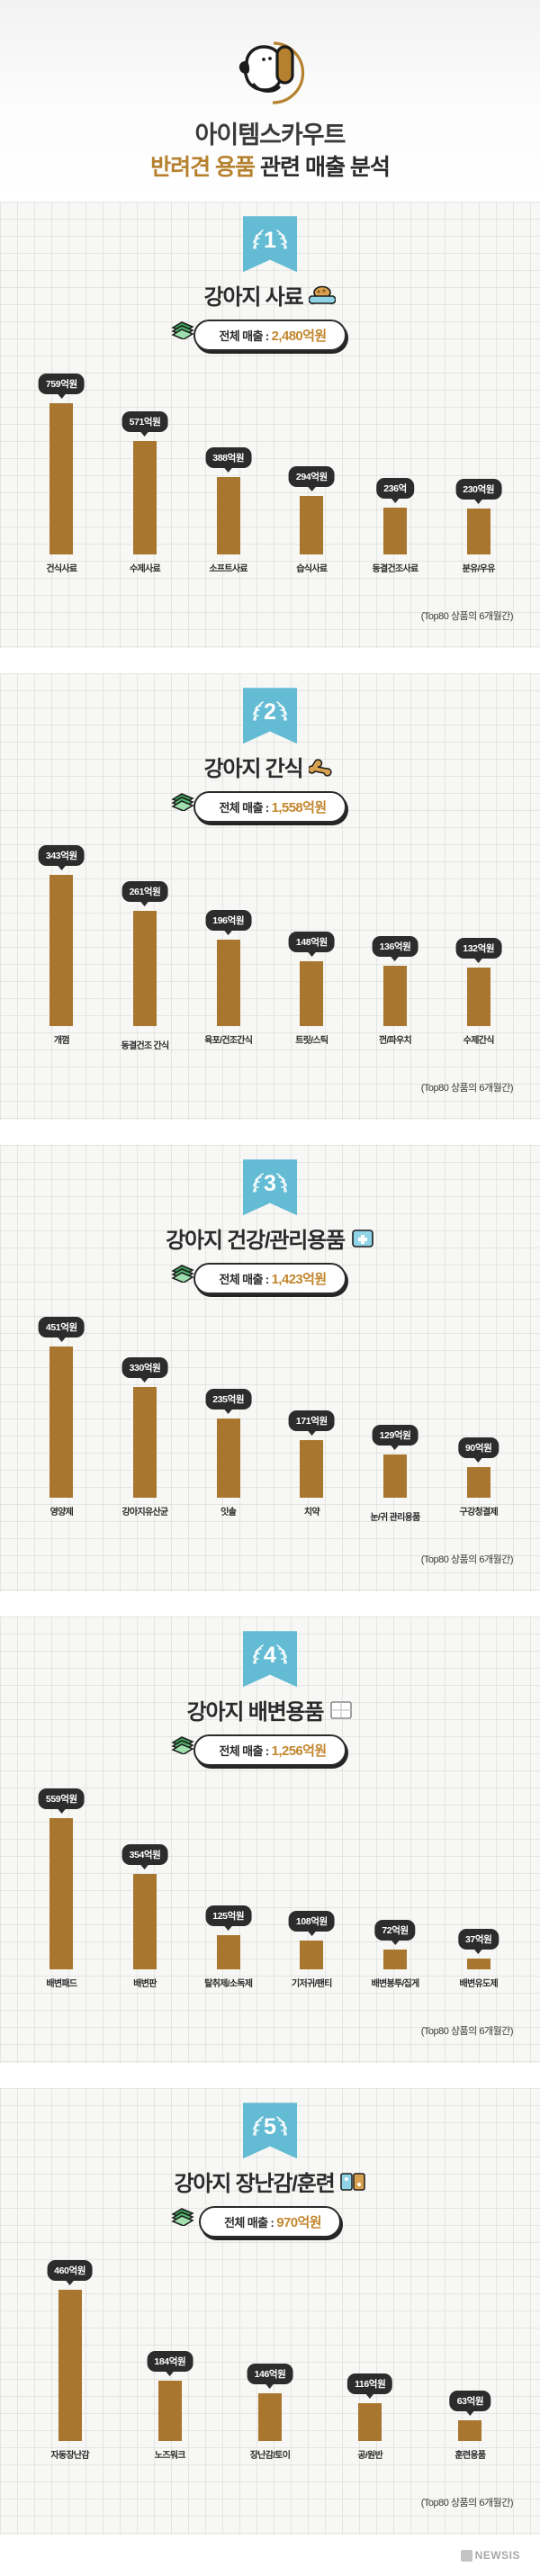 This screenshot has height=2576, width=540. What do you see at coordinates (299, 1280) in the screenshot?
I see `total-revenue-value: 1,423억원` at bounding box center [299, 1280].